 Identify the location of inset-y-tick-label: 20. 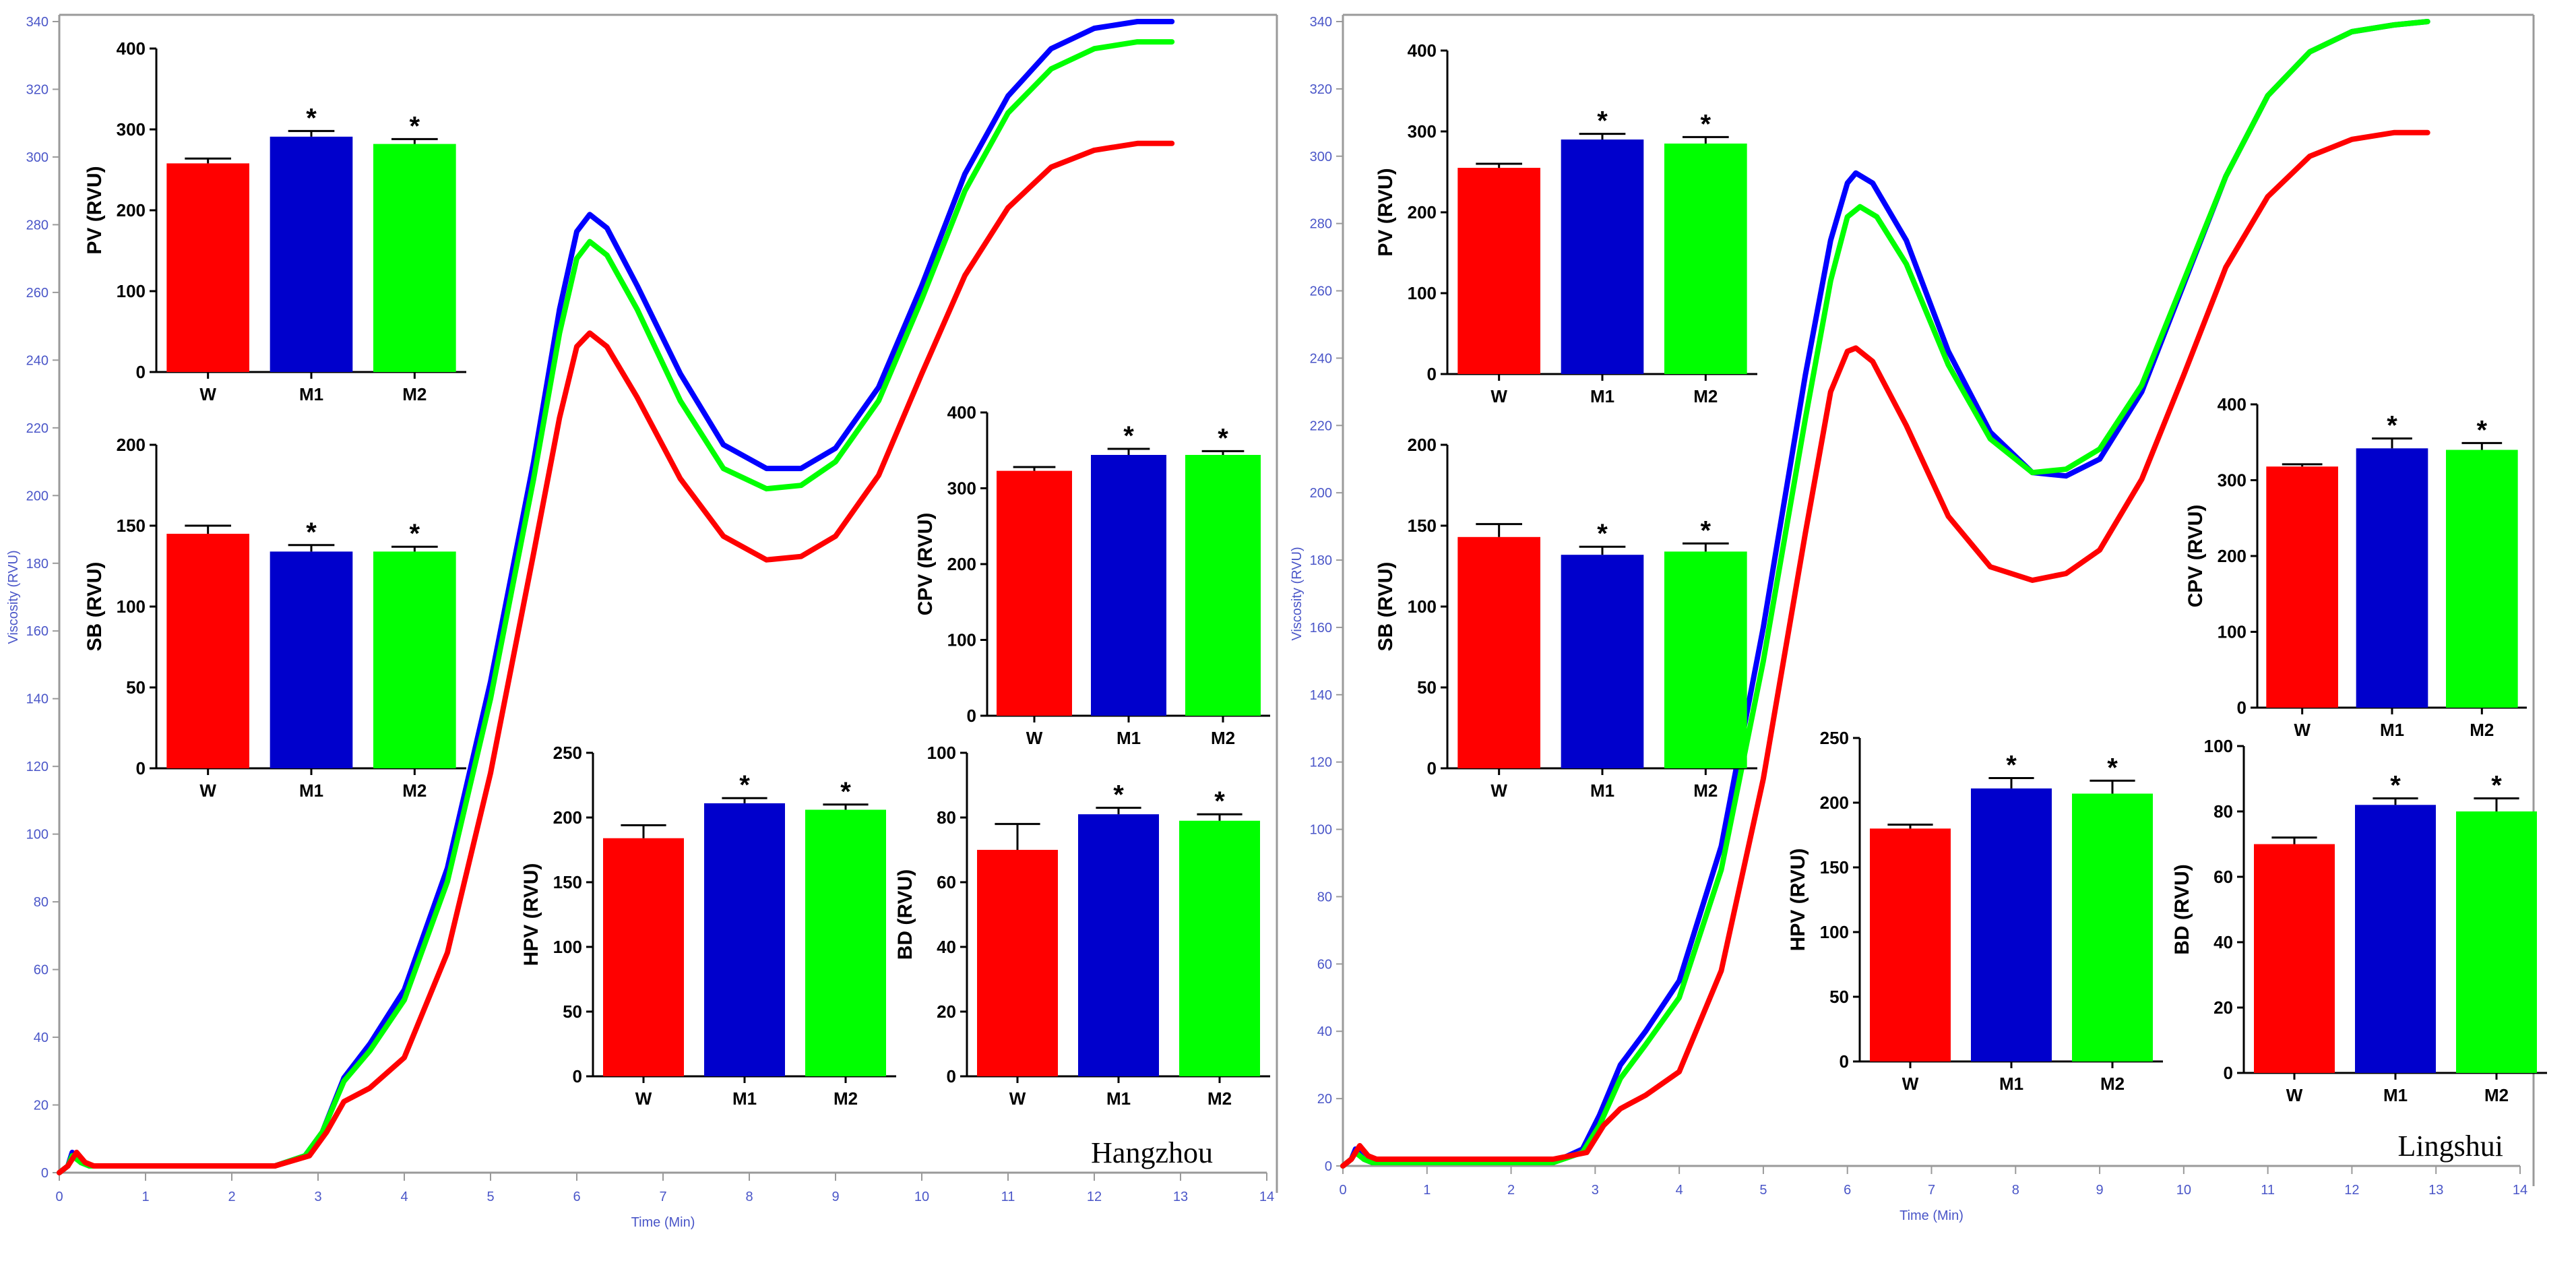
(946, 1011).